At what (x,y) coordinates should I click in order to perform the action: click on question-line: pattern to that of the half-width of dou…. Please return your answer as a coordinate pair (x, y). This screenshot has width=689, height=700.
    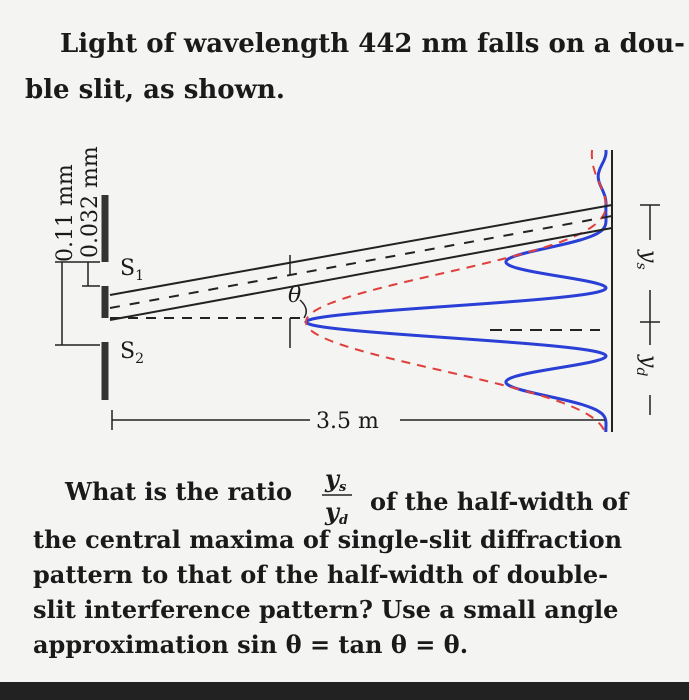
    Looking at the image, I should click on (320, 574).